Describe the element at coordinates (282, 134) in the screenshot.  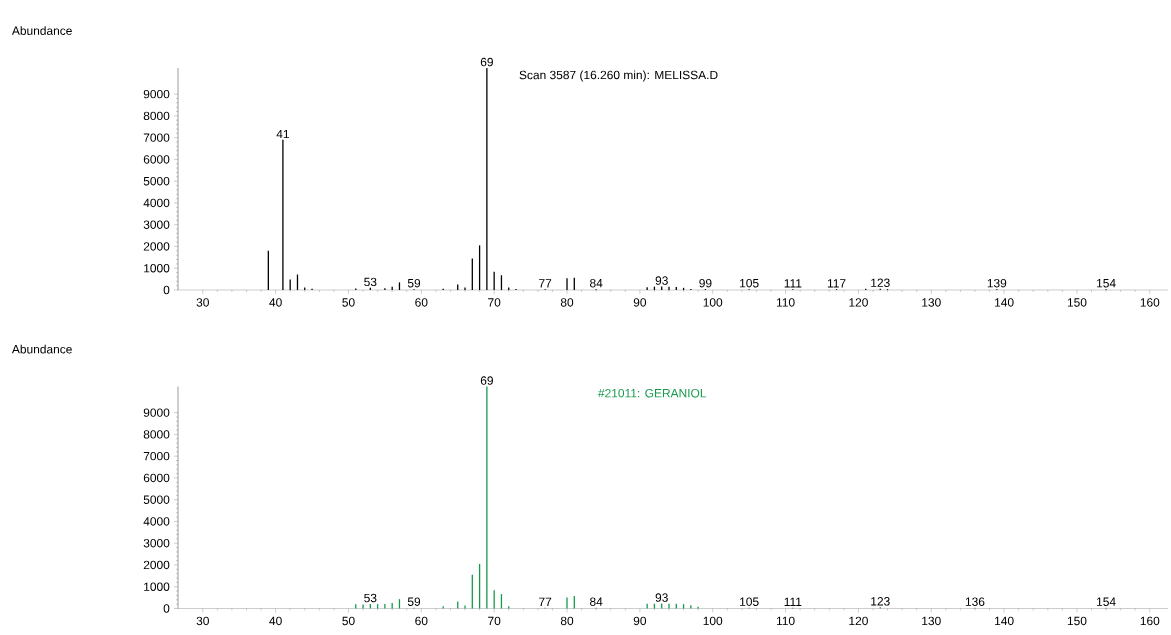
I see `annotation: 41` at that location.